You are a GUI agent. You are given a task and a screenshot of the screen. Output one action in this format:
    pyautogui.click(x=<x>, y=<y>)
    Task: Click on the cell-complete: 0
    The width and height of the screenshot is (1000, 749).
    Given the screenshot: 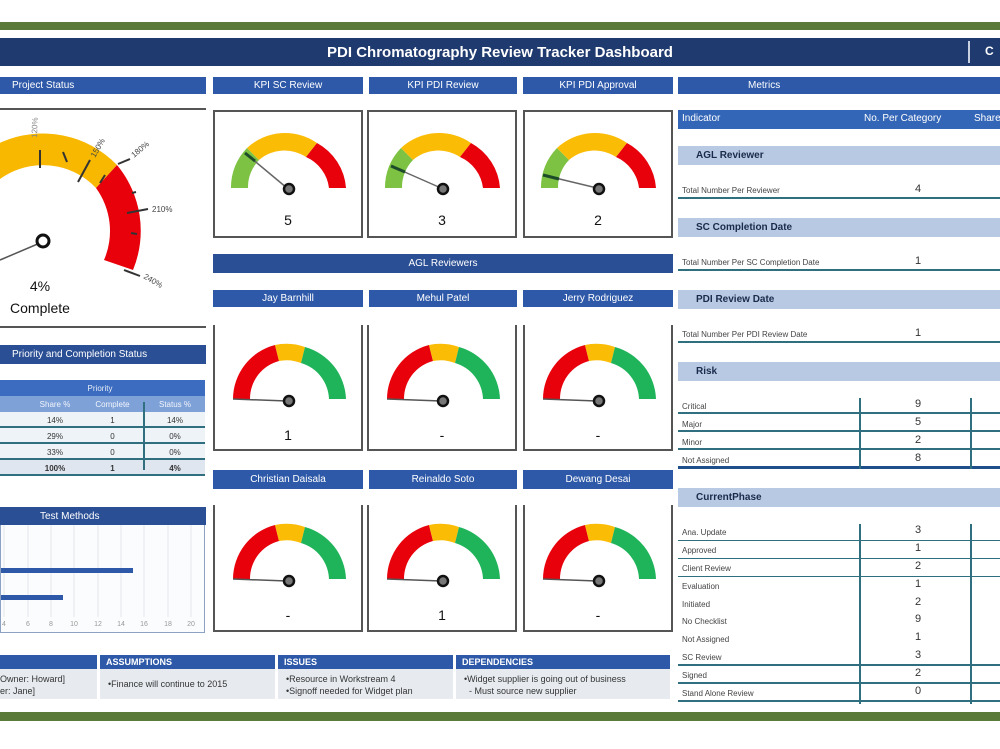 What is the action you would take?
    pyautogui.click(x=112, y=452)
    